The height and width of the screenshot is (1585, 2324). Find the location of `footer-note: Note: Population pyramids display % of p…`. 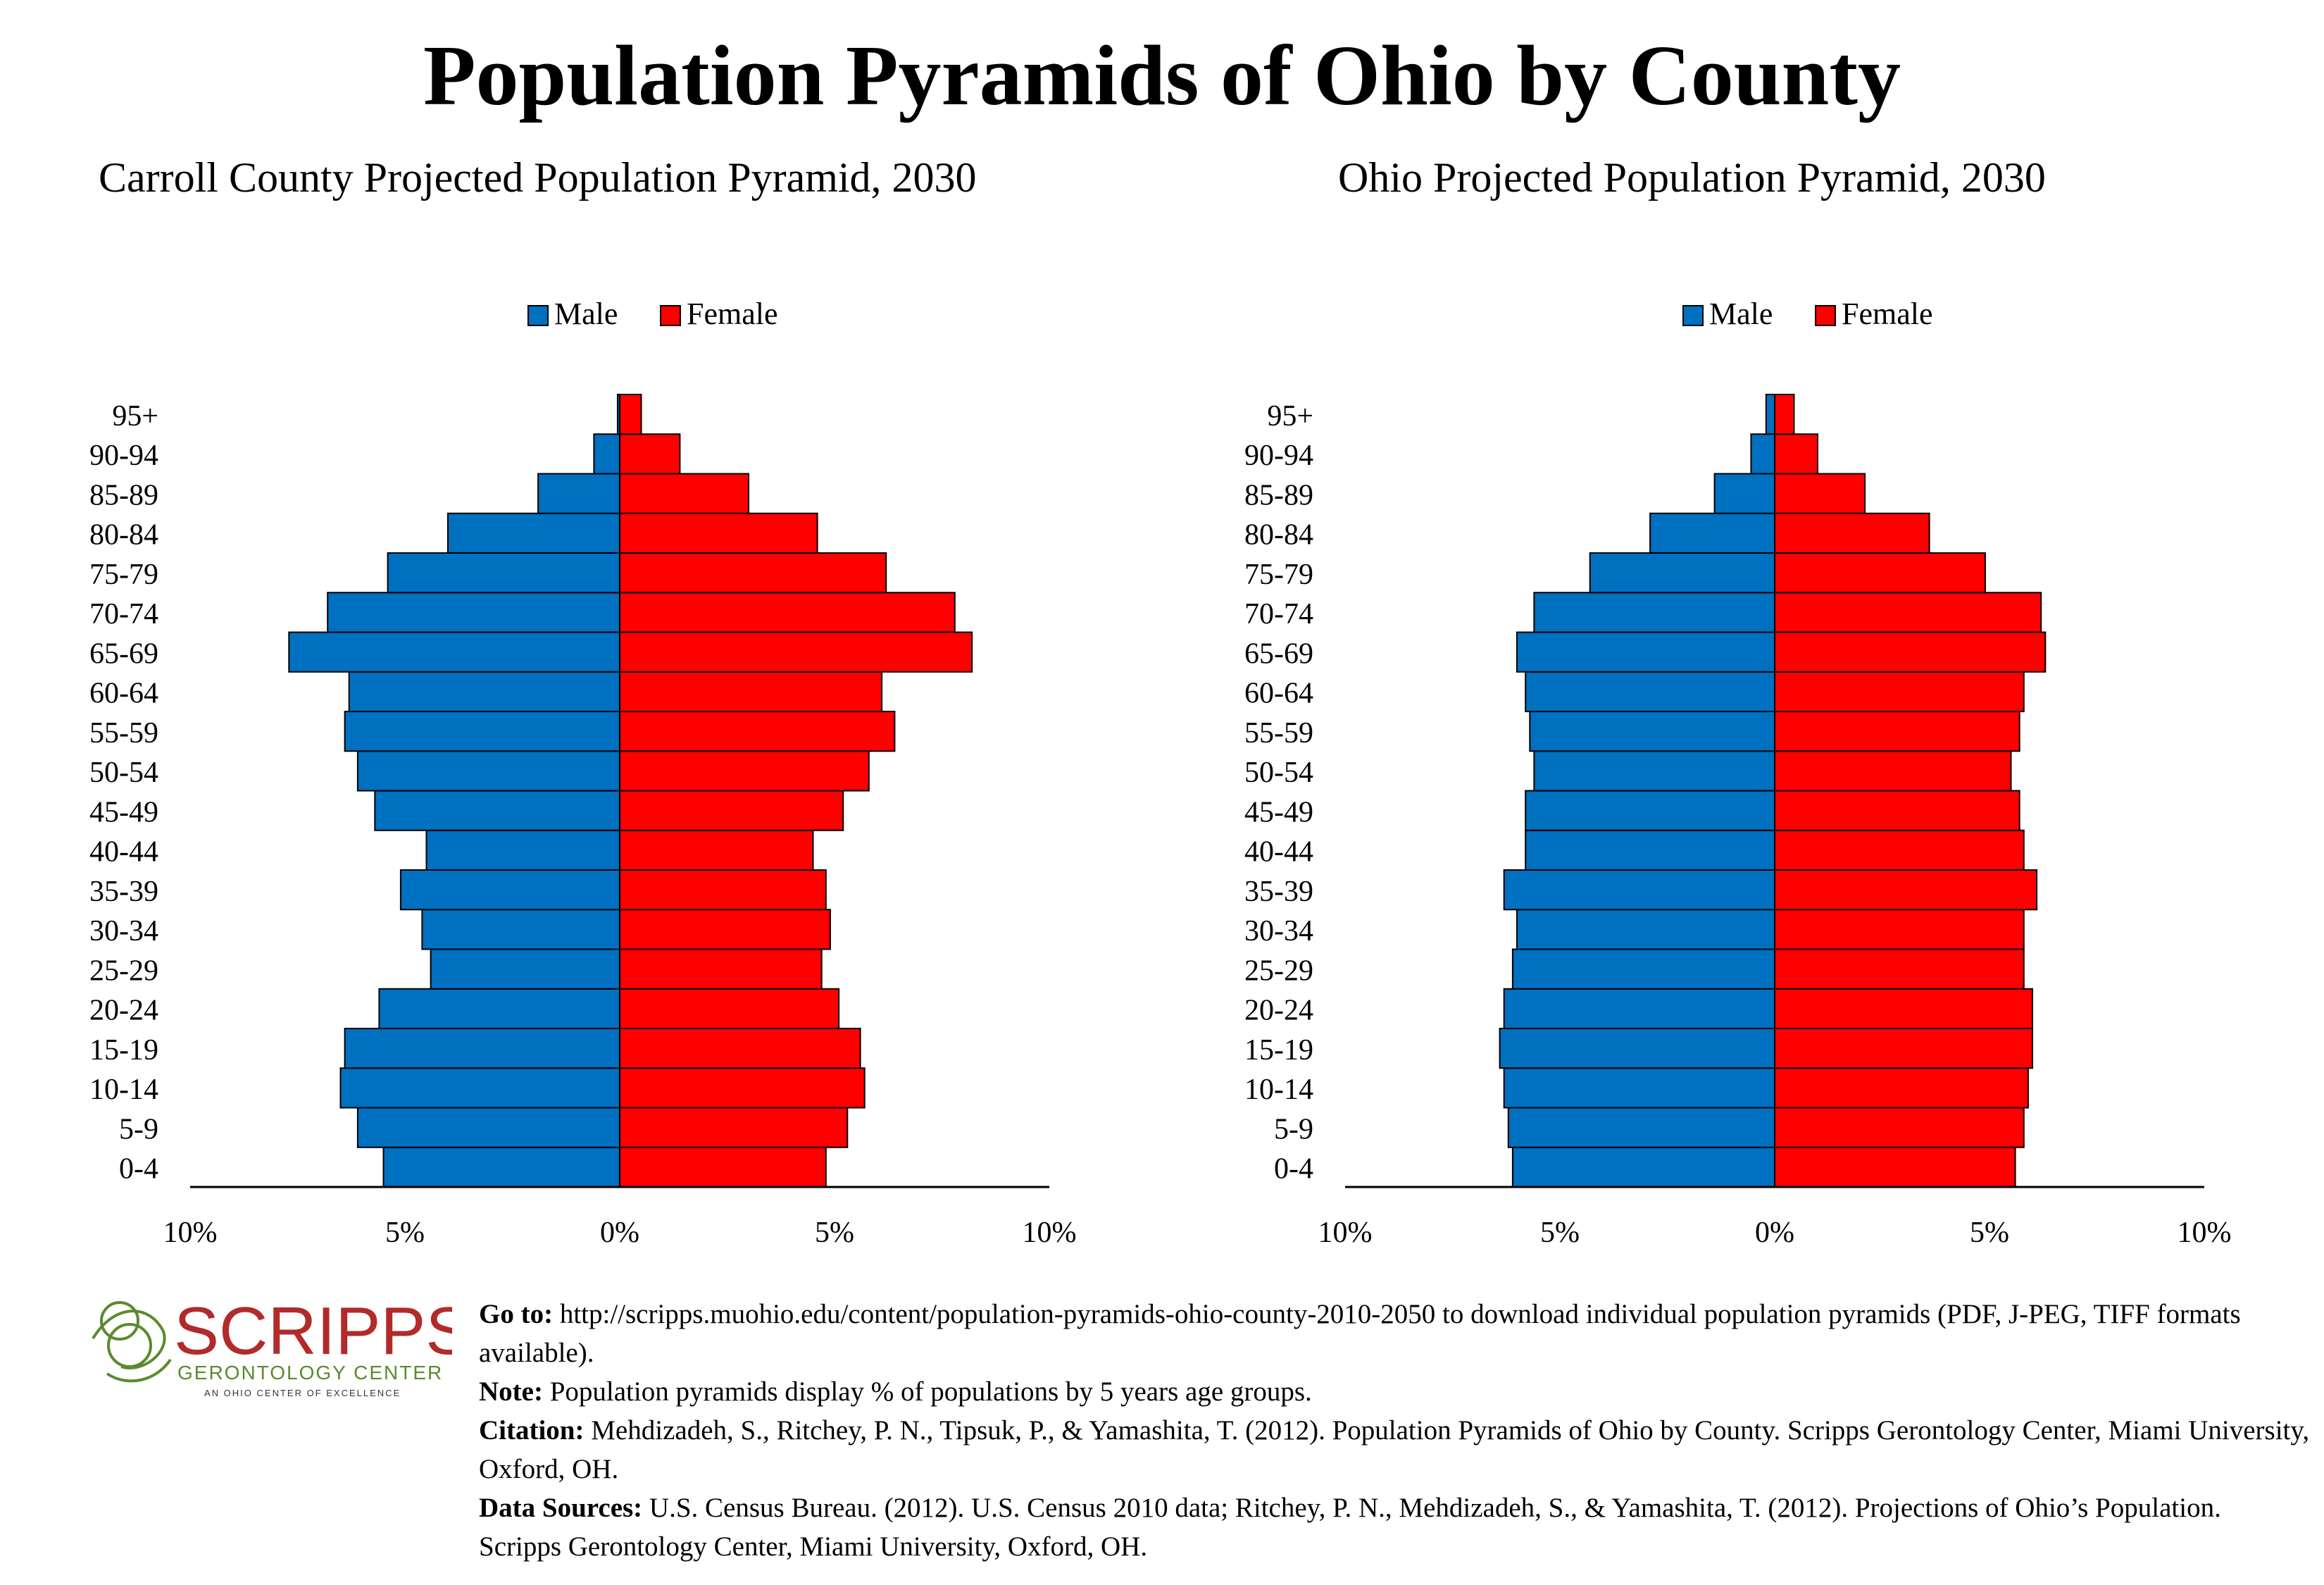

footer-note: Note: Population pyramids display % of p… is located at coordinates (895, 1391).